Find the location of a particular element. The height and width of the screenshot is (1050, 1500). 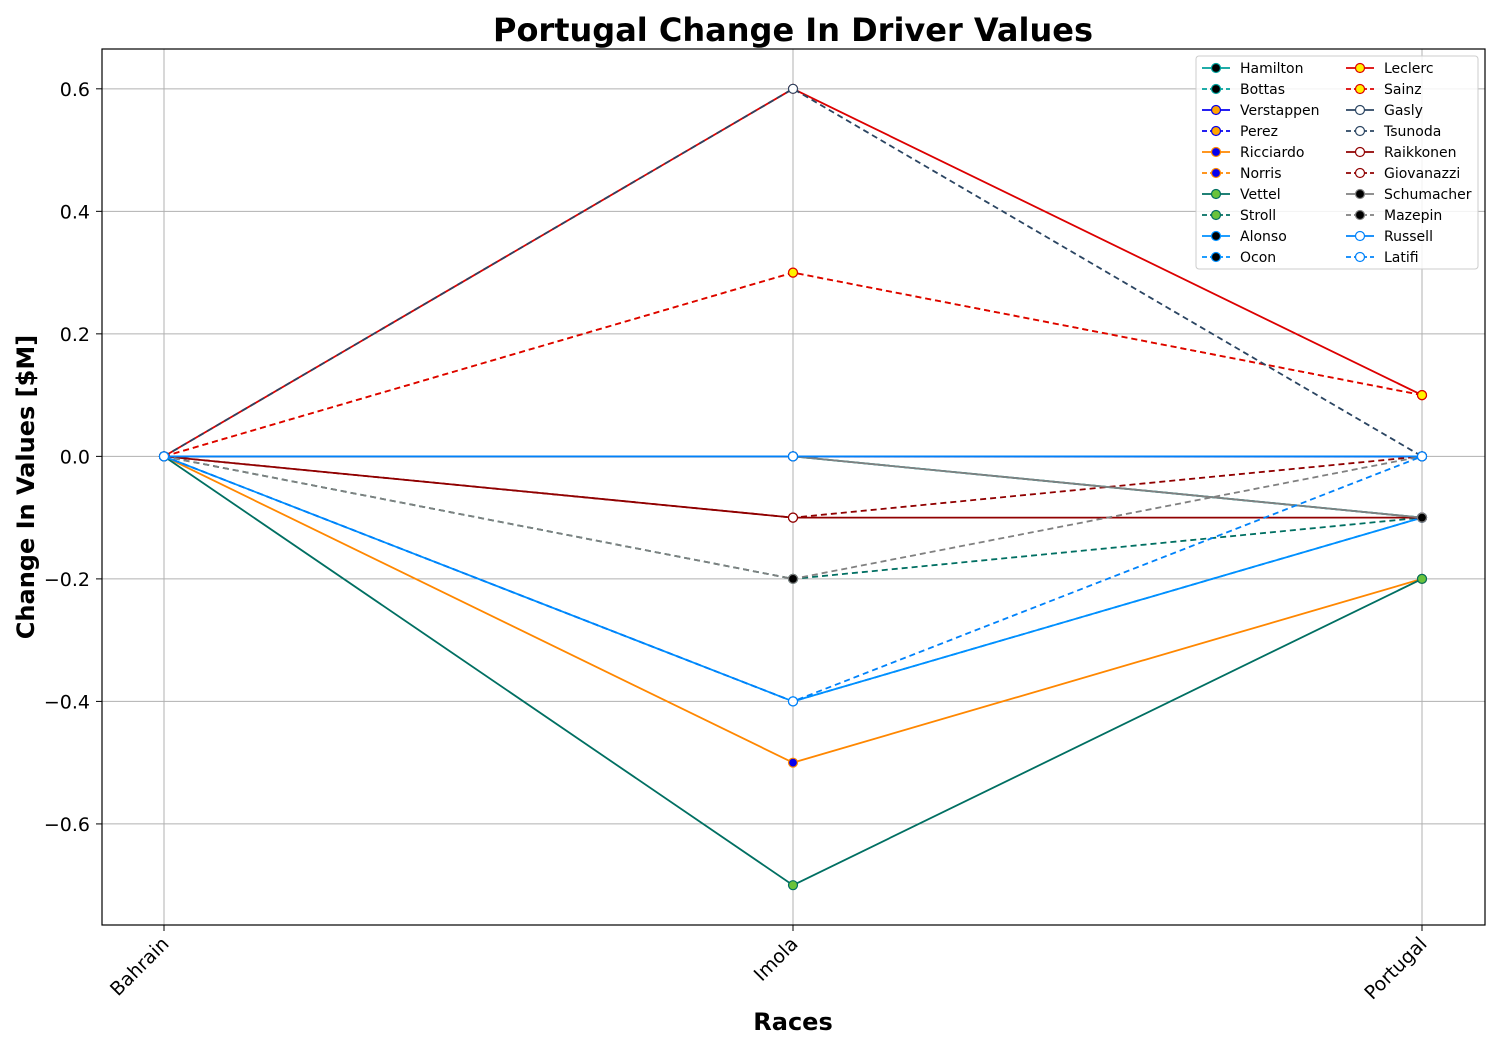

legend-item-vettel: Vettel is located at coordinates (1241, 195).